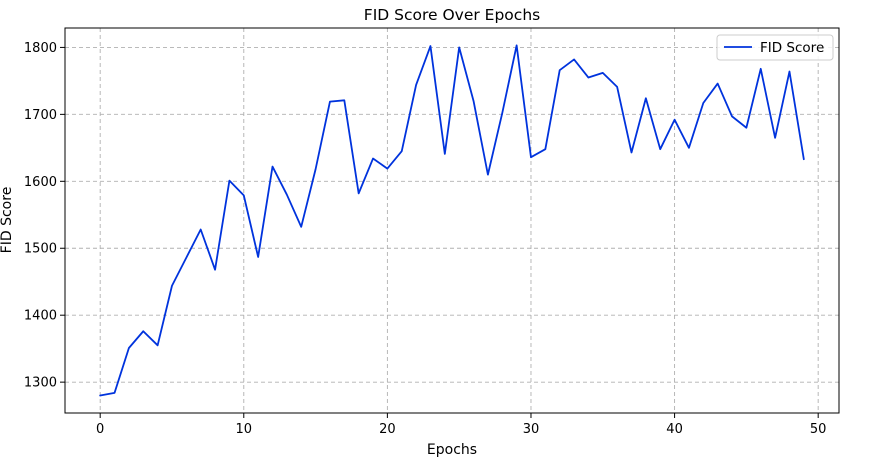  I want to click on y-tick-label: 1600, so click(40, 182).